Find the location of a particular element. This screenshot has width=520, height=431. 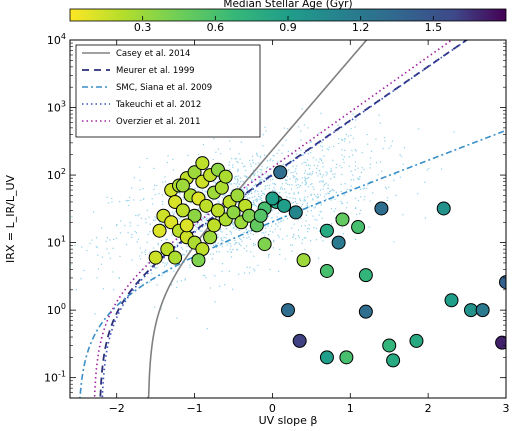

y-tick-label: 10⁻¹ is located at coordinates (55, 377).